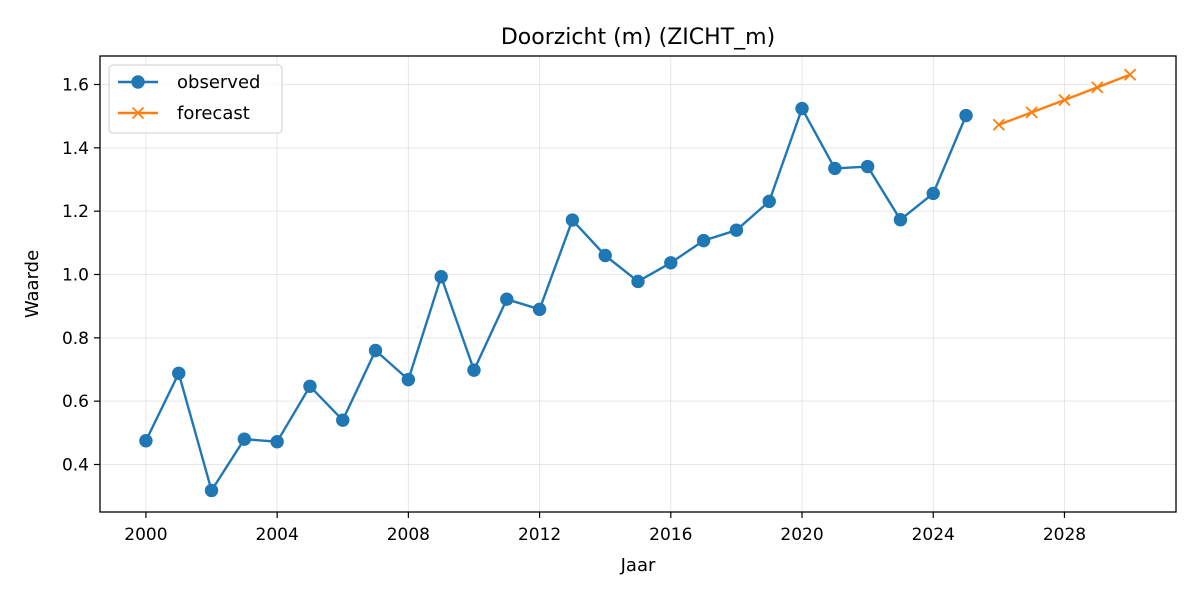 The width and height of the screenshot is (1200, 600). What do you see at coordinates (75, 86) in the screenshot?
I see `y-tick-label: 1.6` at bounding box center [75, 86].